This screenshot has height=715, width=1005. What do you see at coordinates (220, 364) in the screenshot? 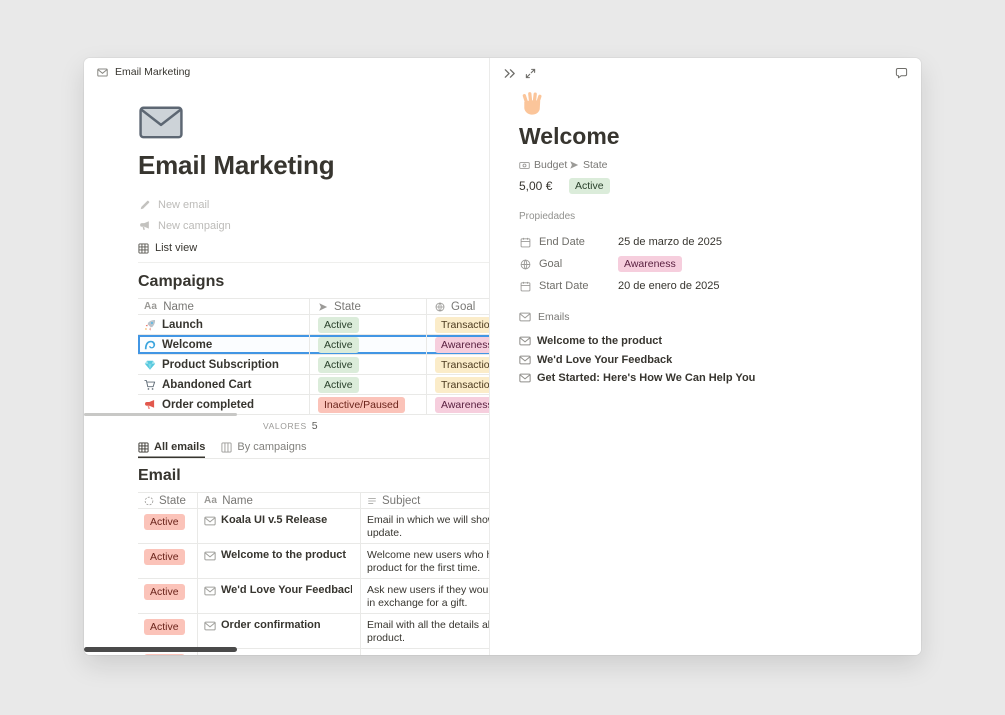
I see `campaign-name: Product Subscription` at bounding box center [220, 364].